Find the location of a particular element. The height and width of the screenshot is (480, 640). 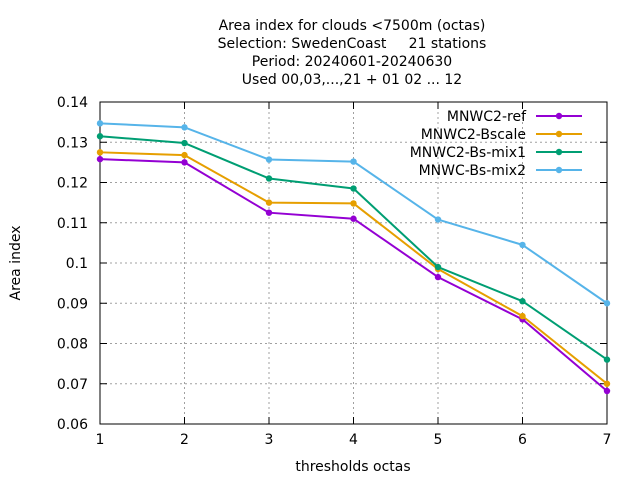

x-tick-label: 6 is located at coordinates (522, 440).